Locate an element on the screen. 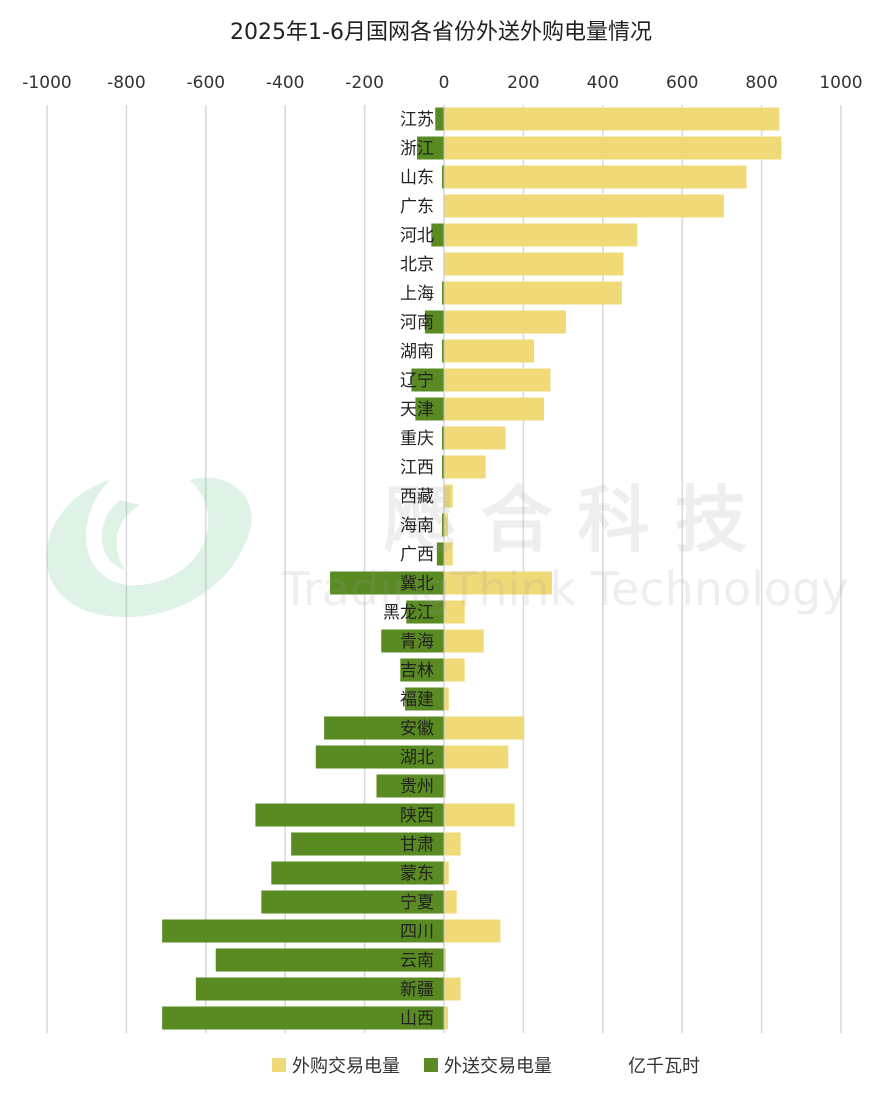 Image resolution: width=882 pixels, height=1098 pixels. bar-export-冀北 is located at coordinates (387, 583).